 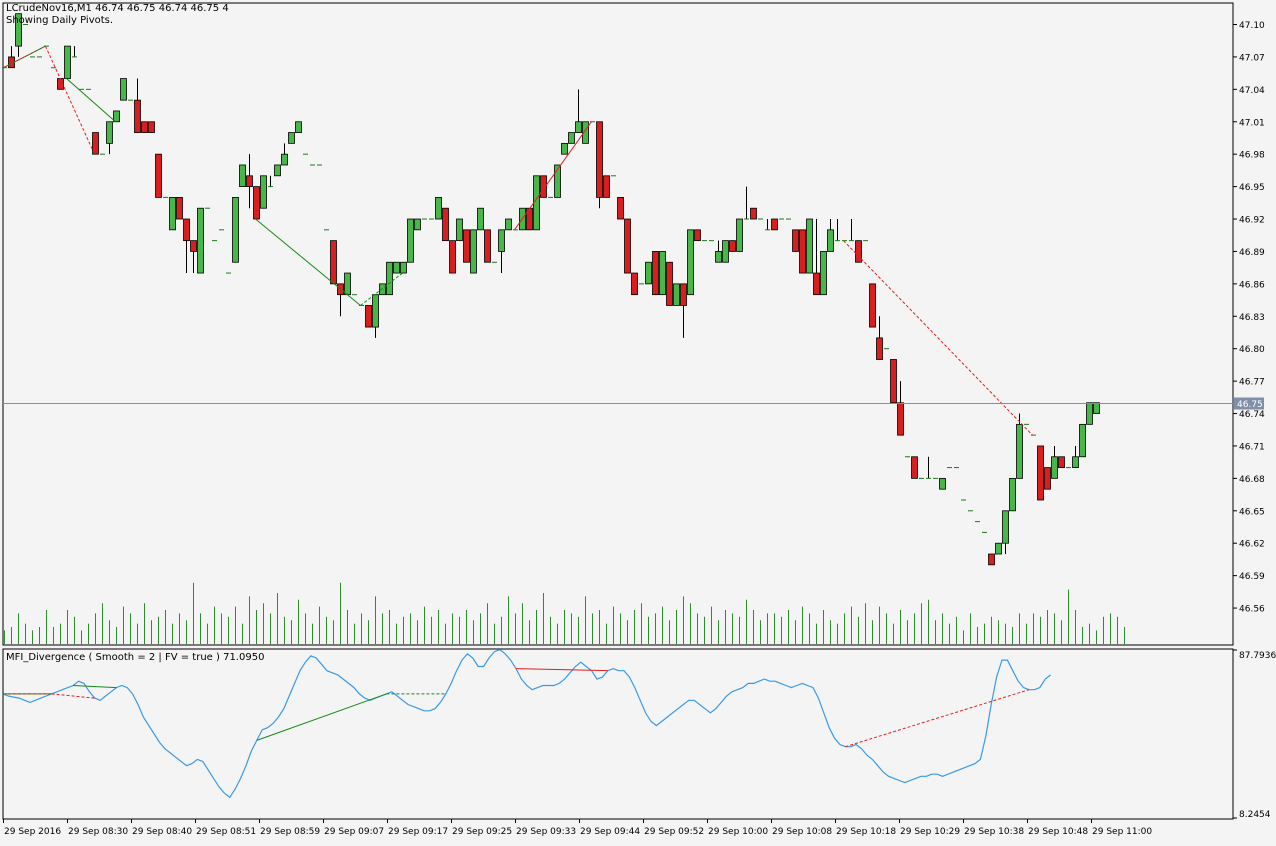 I want to click on time-tick-label: 29 Sep 2016, so click(x=32, y=832).